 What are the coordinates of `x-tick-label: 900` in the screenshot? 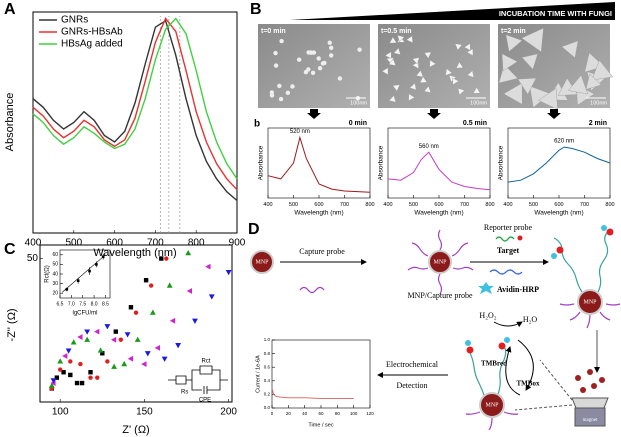 It's located at (237, 243).